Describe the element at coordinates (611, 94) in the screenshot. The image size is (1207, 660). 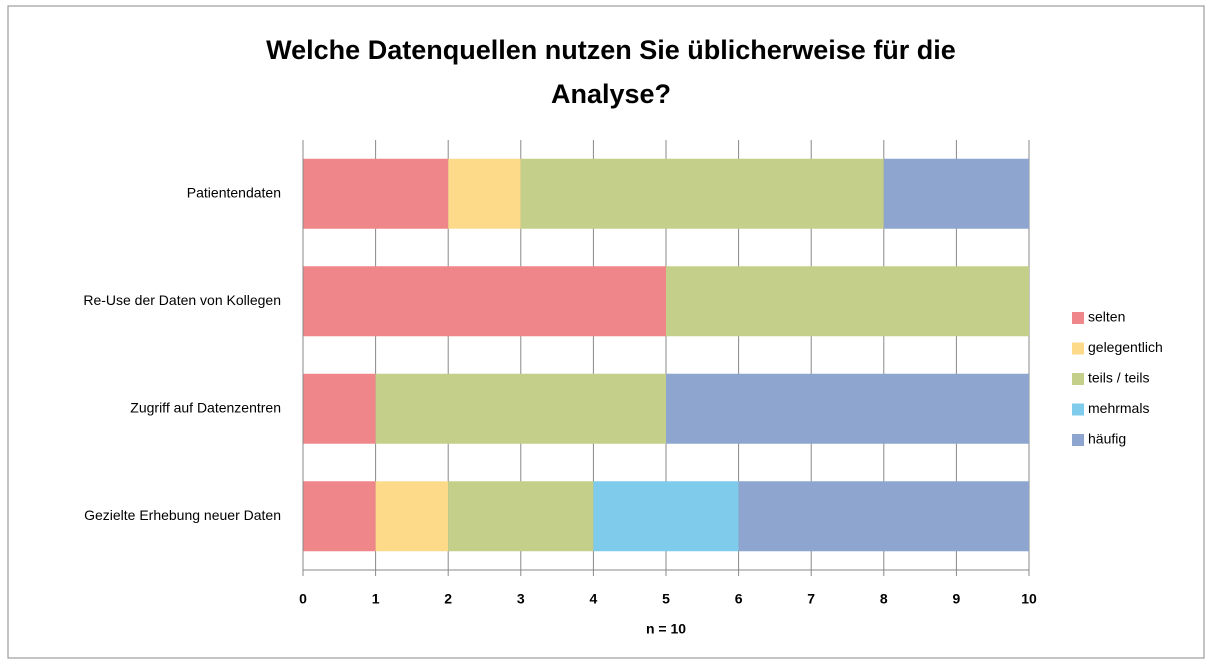
I see `chart-title: Analyse?` at that location.